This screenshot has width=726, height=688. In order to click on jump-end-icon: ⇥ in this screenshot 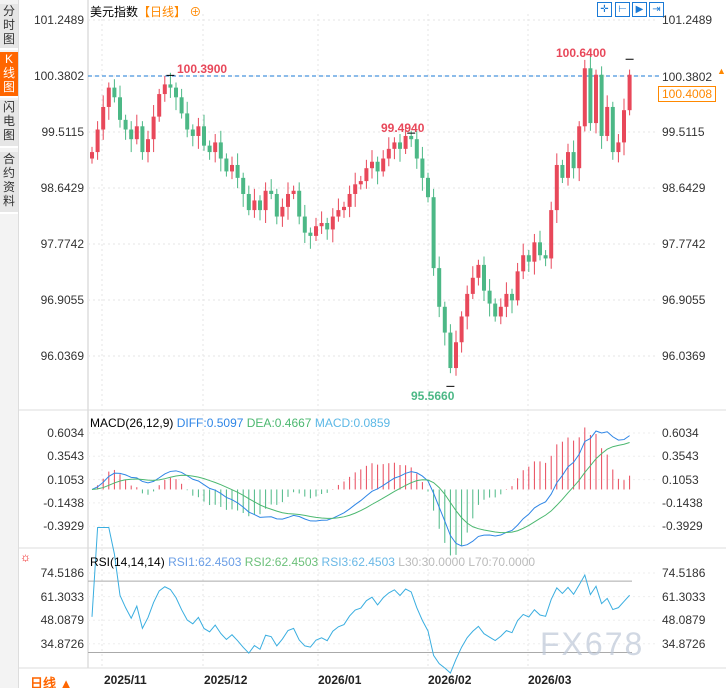, I will do `click(656, 9)`.